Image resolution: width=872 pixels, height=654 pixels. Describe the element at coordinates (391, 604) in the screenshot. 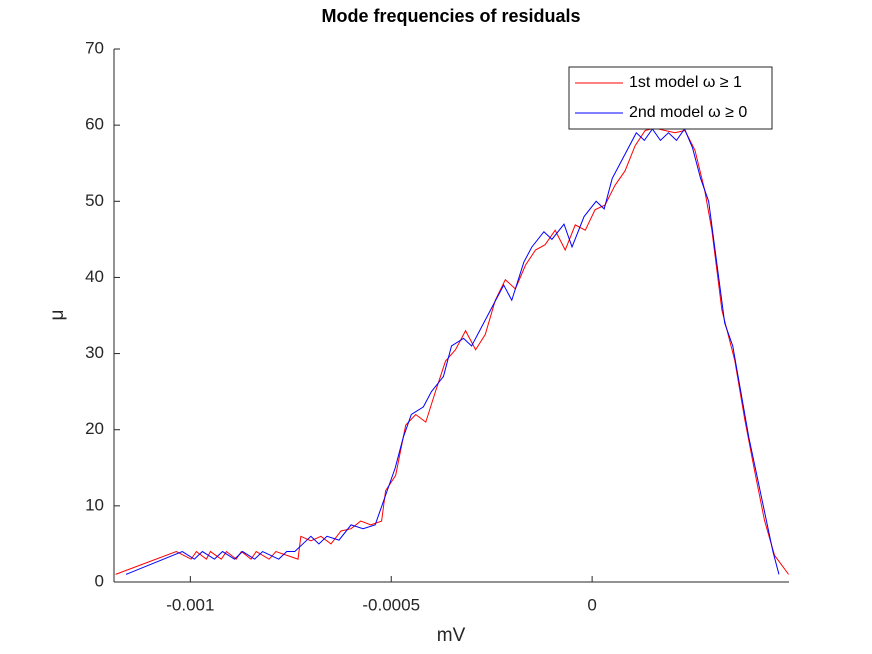

I see `x-tick-label: -0.0005` at that location.